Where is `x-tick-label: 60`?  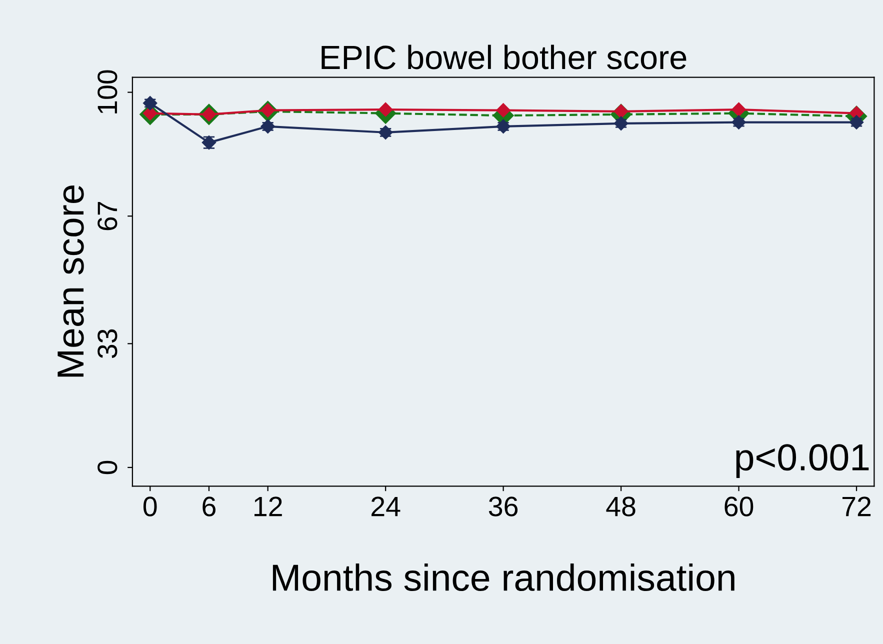 x-tick-label: 60 is located at coordinates (739, 506).